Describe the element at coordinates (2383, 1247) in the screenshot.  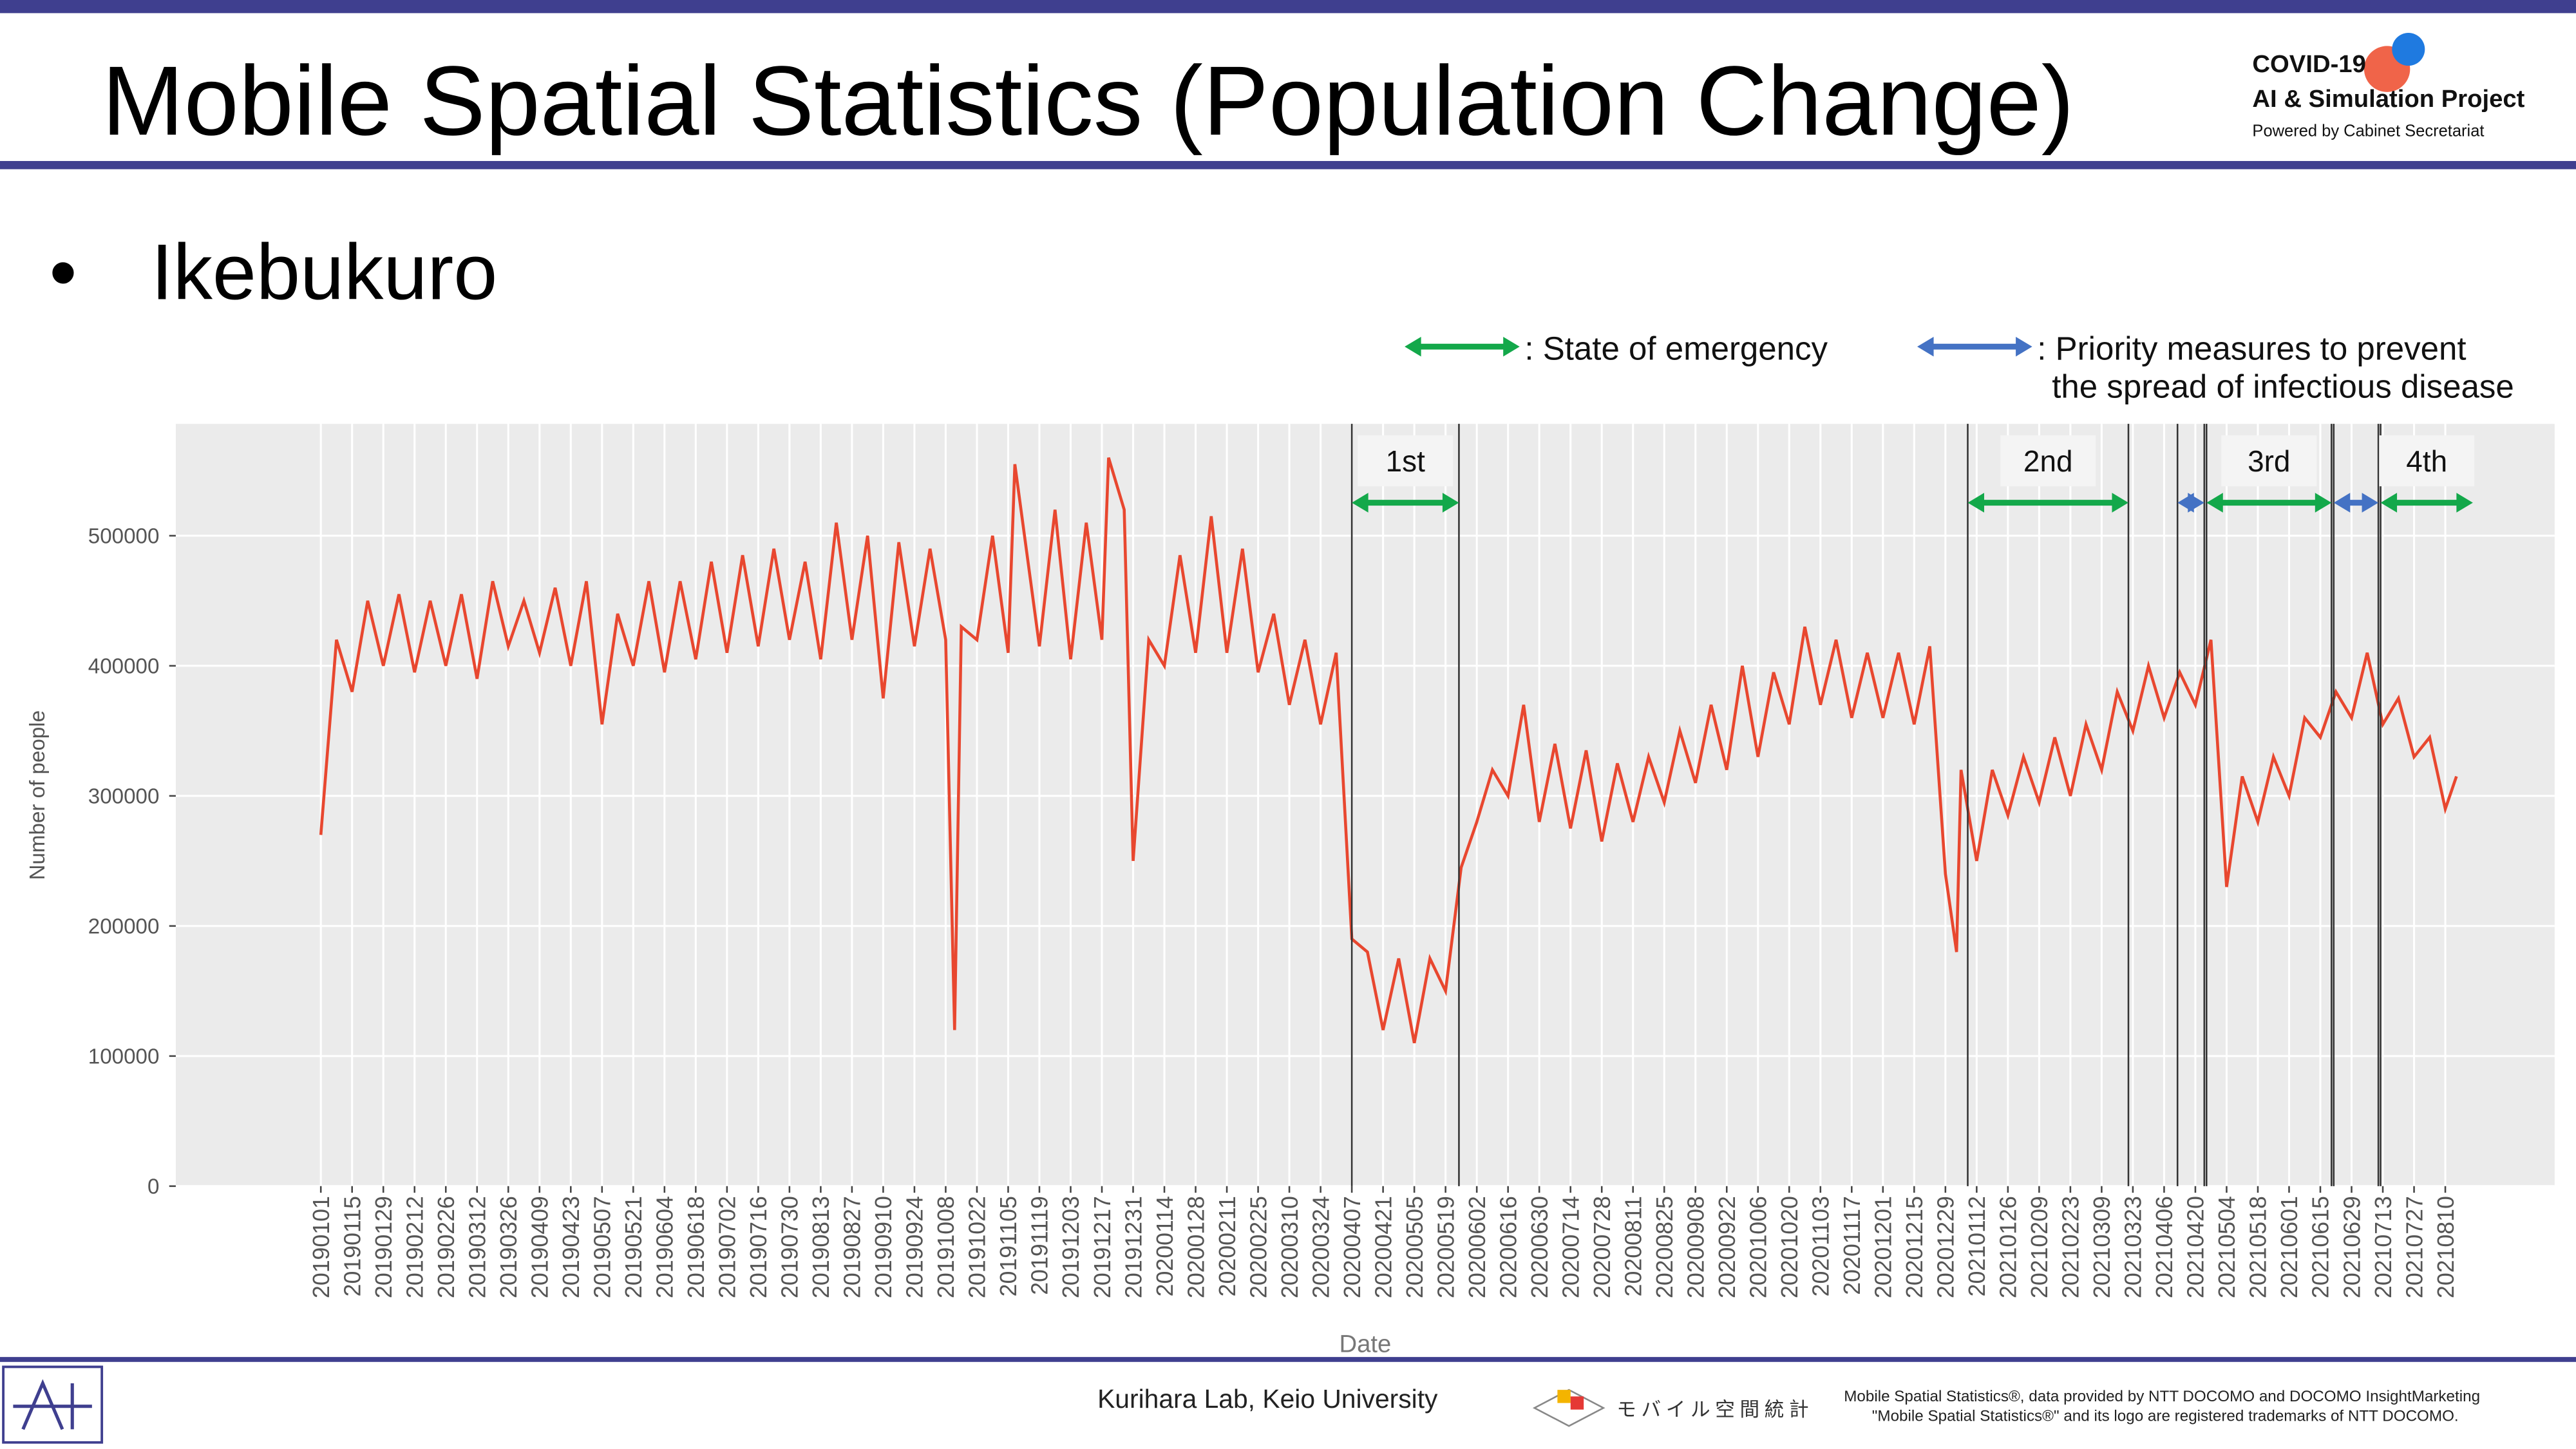
I see `x-tick-label: 20210713` at that location.